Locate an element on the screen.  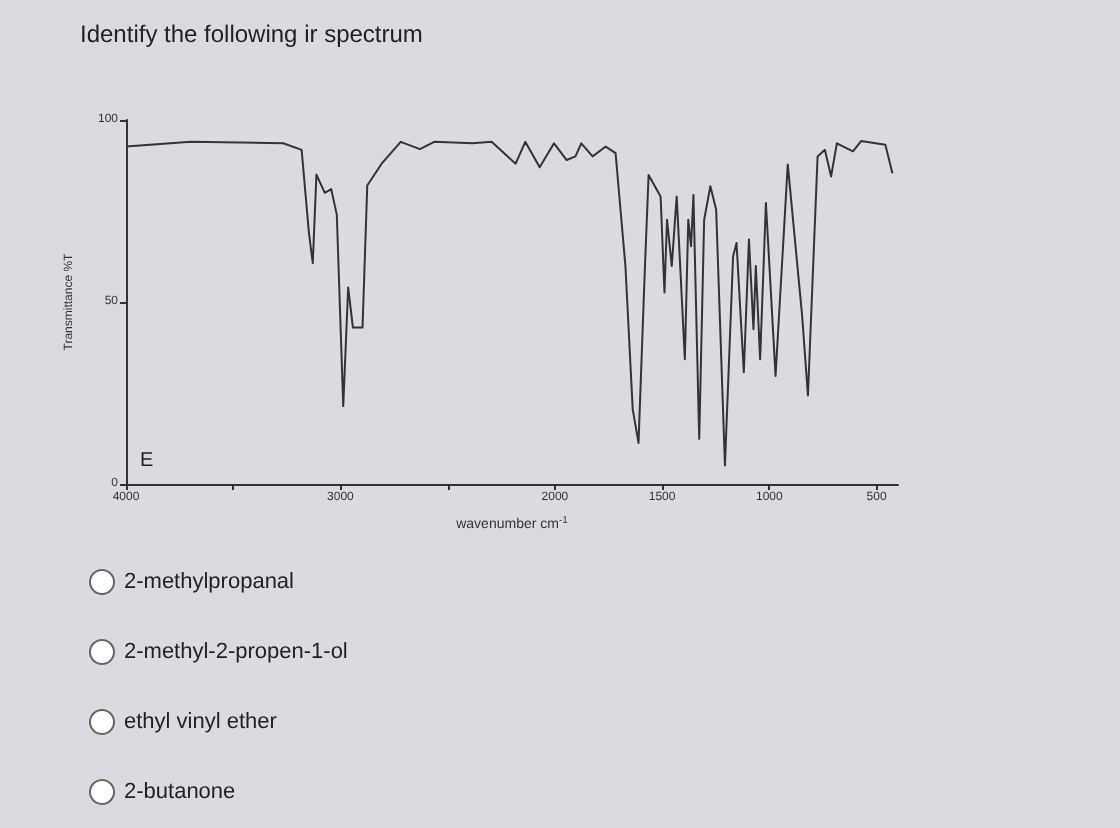
chart-title: Identify the following ir spectrum is located at coordinates (251, 34).